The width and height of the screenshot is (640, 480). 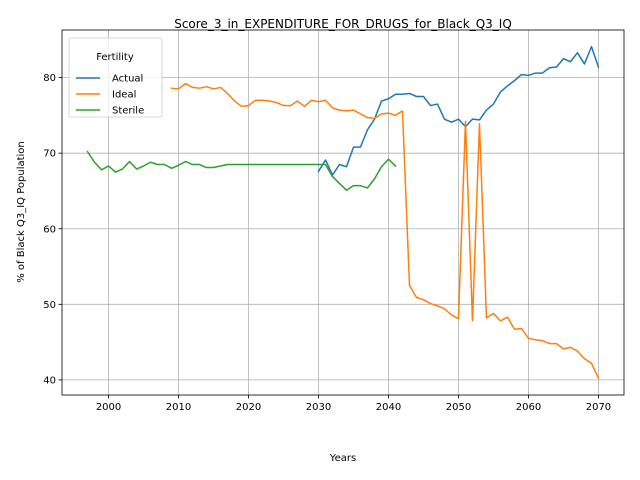 I want to click on legend-label-actual: Actual, so click(x=127, y=79).